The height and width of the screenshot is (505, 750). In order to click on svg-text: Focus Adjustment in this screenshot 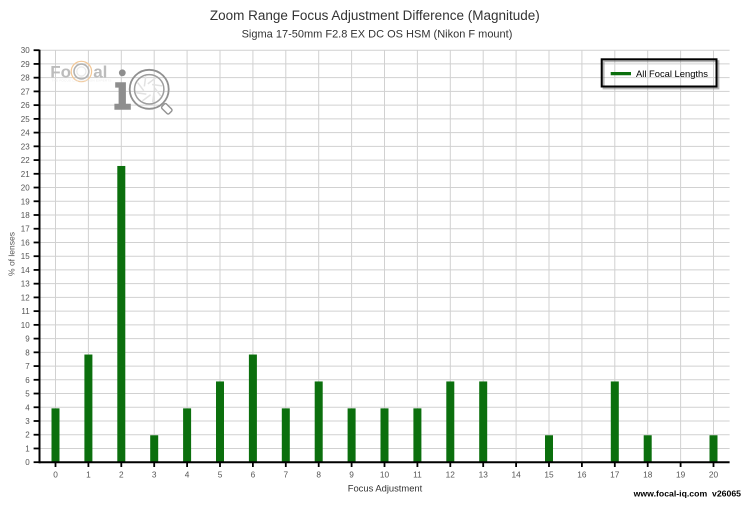, I will do `click(385, 487)`.